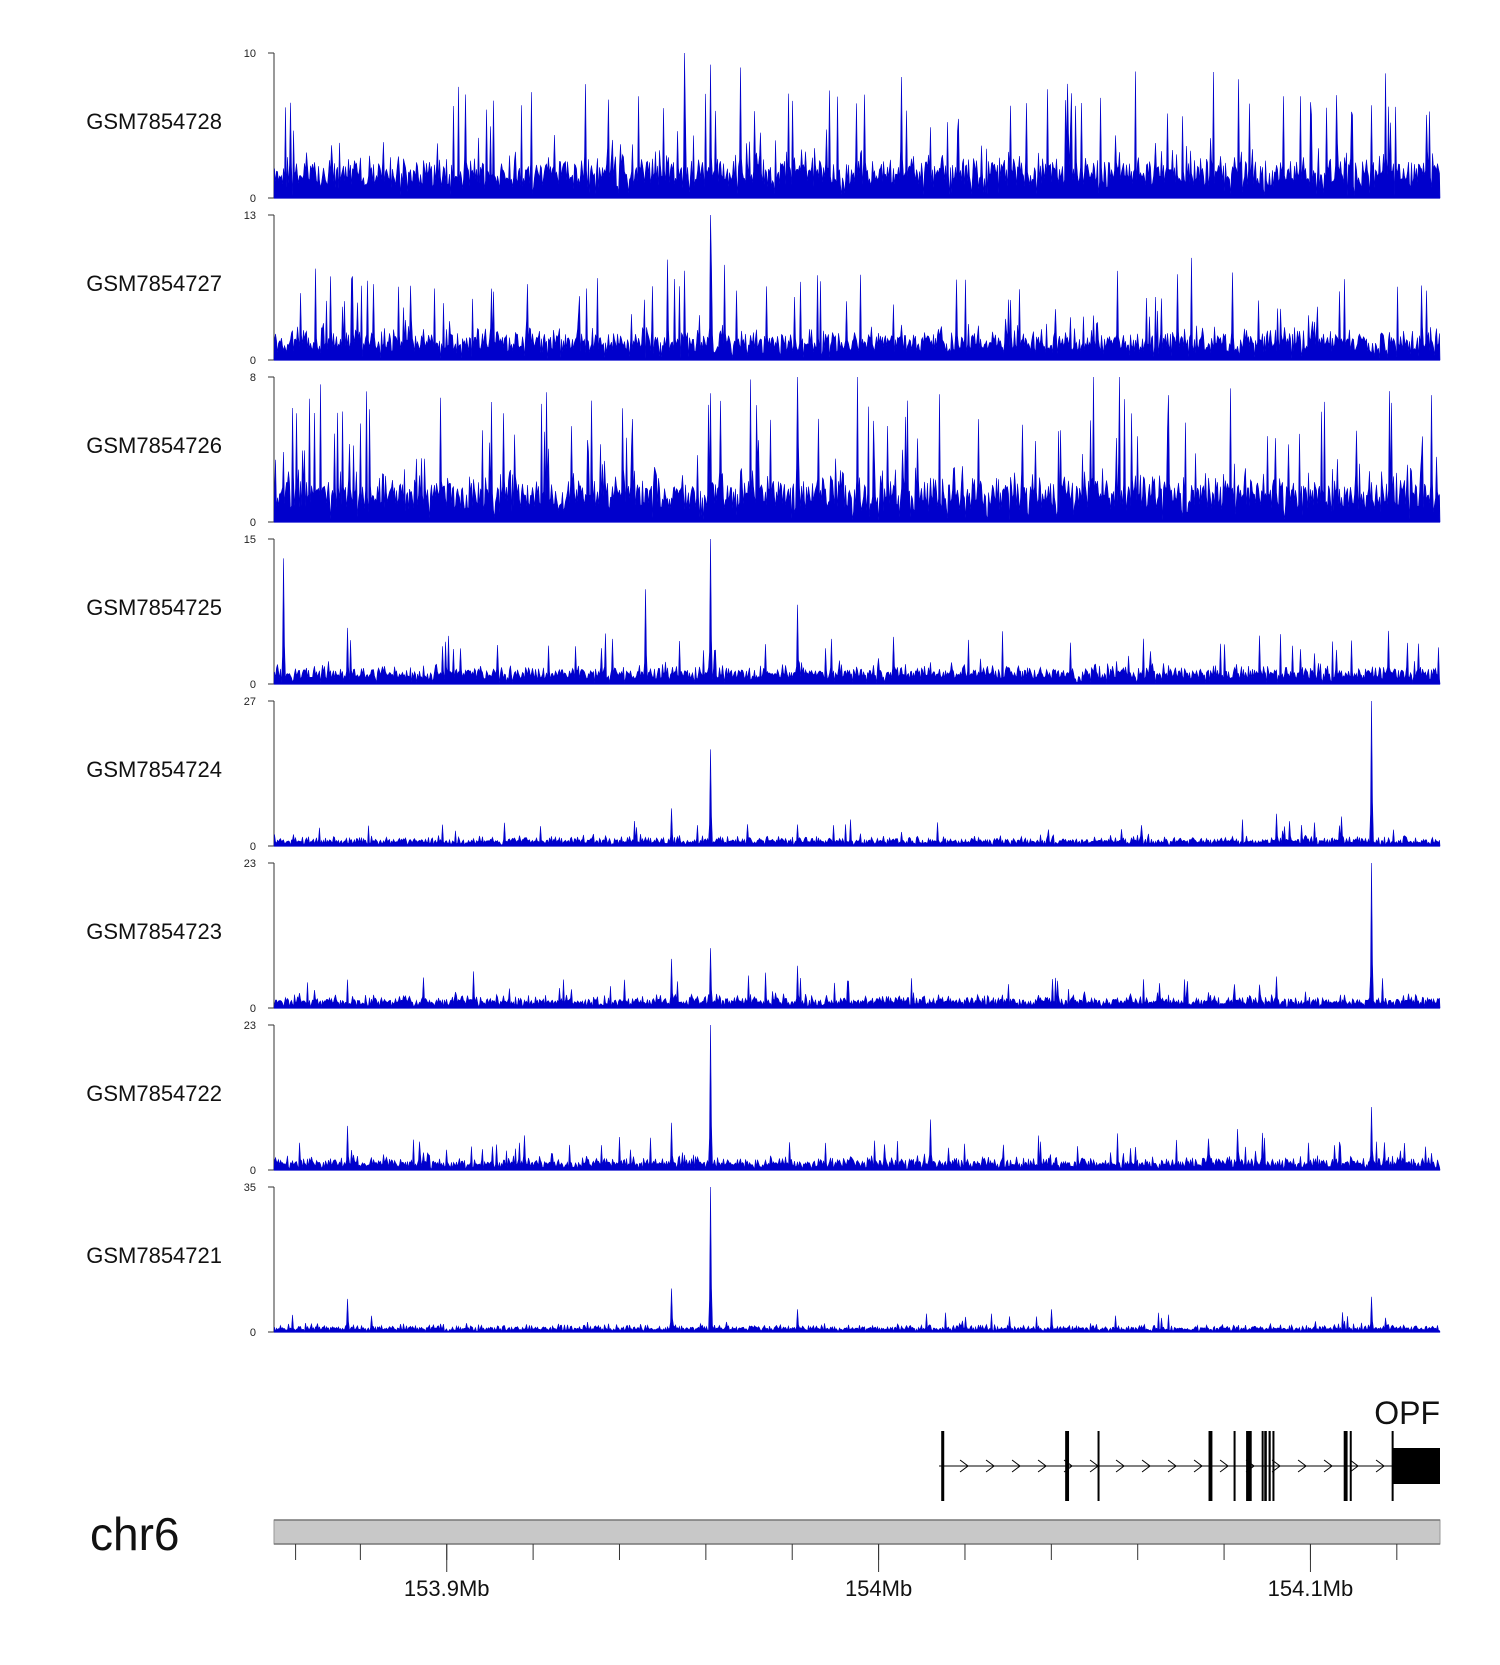 The width and height of the screenshot is (1500, 1665). I want to click on y-tick-label-max: 15, so click(250, 540).